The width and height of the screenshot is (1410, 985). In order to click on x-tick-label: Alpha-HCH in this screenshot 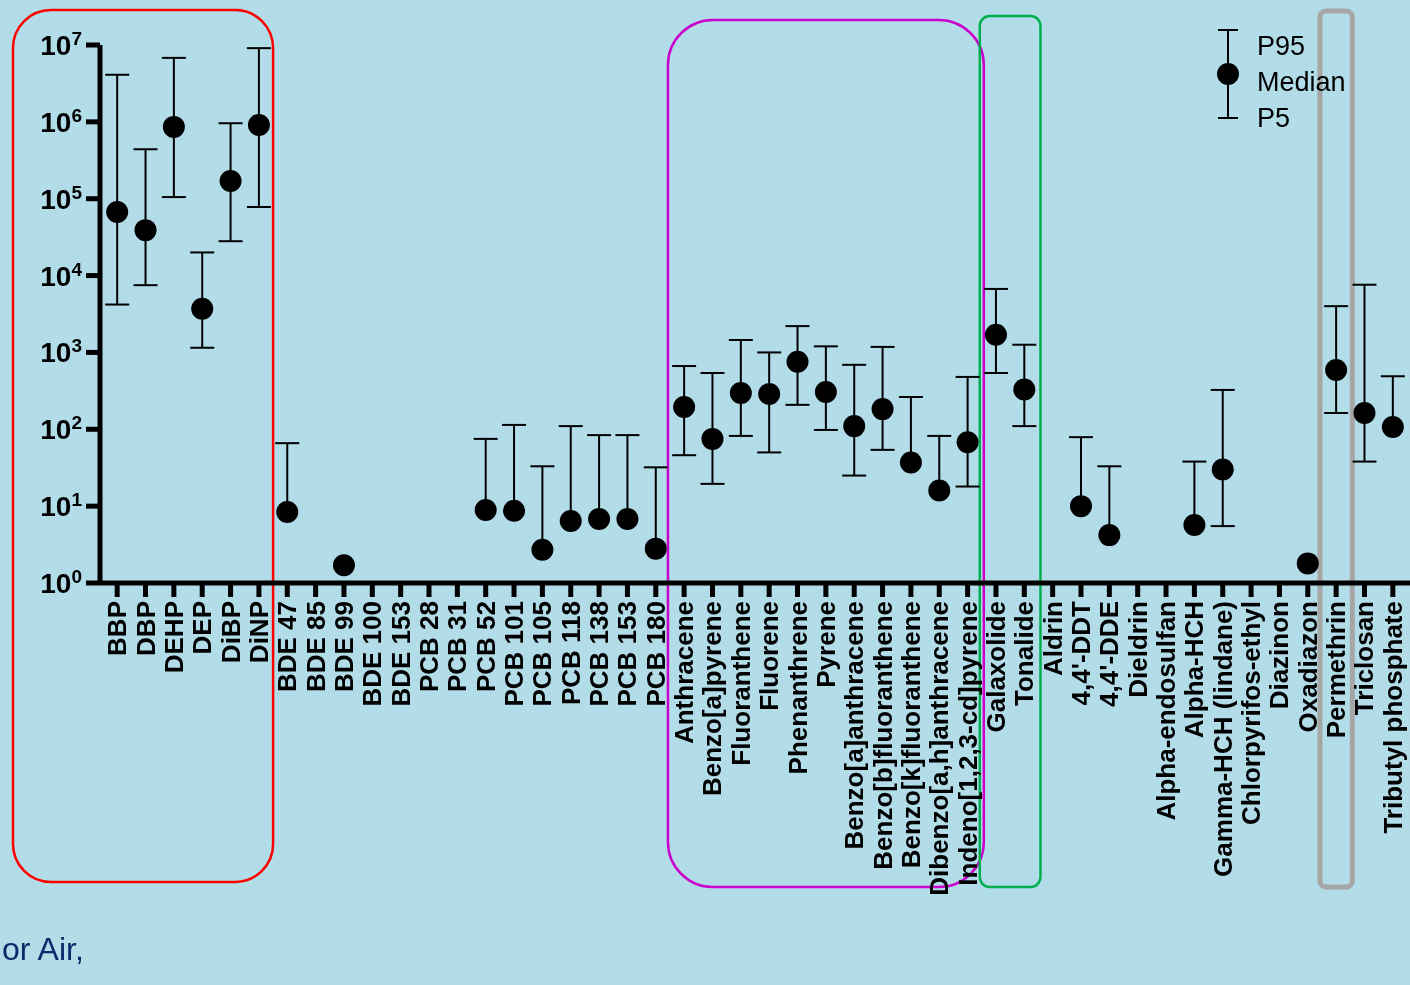, I will do `click(1194, 670)`.